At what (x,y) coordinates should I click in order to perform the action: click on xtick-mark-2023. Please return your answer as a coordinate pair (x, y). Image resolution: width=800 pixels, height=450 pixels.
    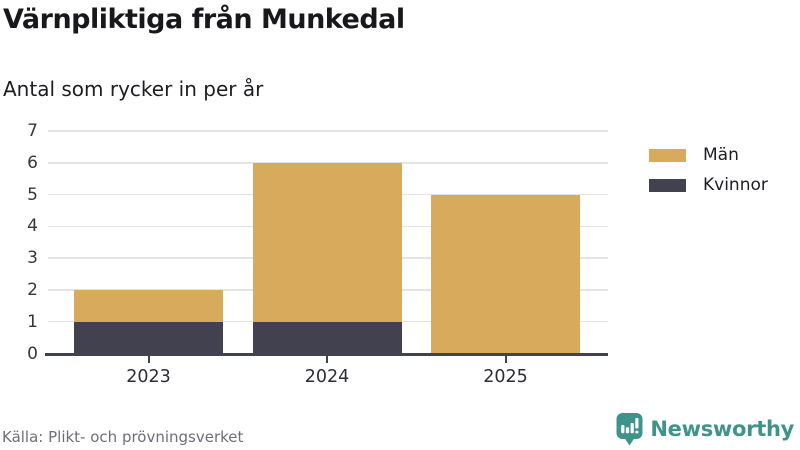
    Looking at the image, I should click on (148, 359).